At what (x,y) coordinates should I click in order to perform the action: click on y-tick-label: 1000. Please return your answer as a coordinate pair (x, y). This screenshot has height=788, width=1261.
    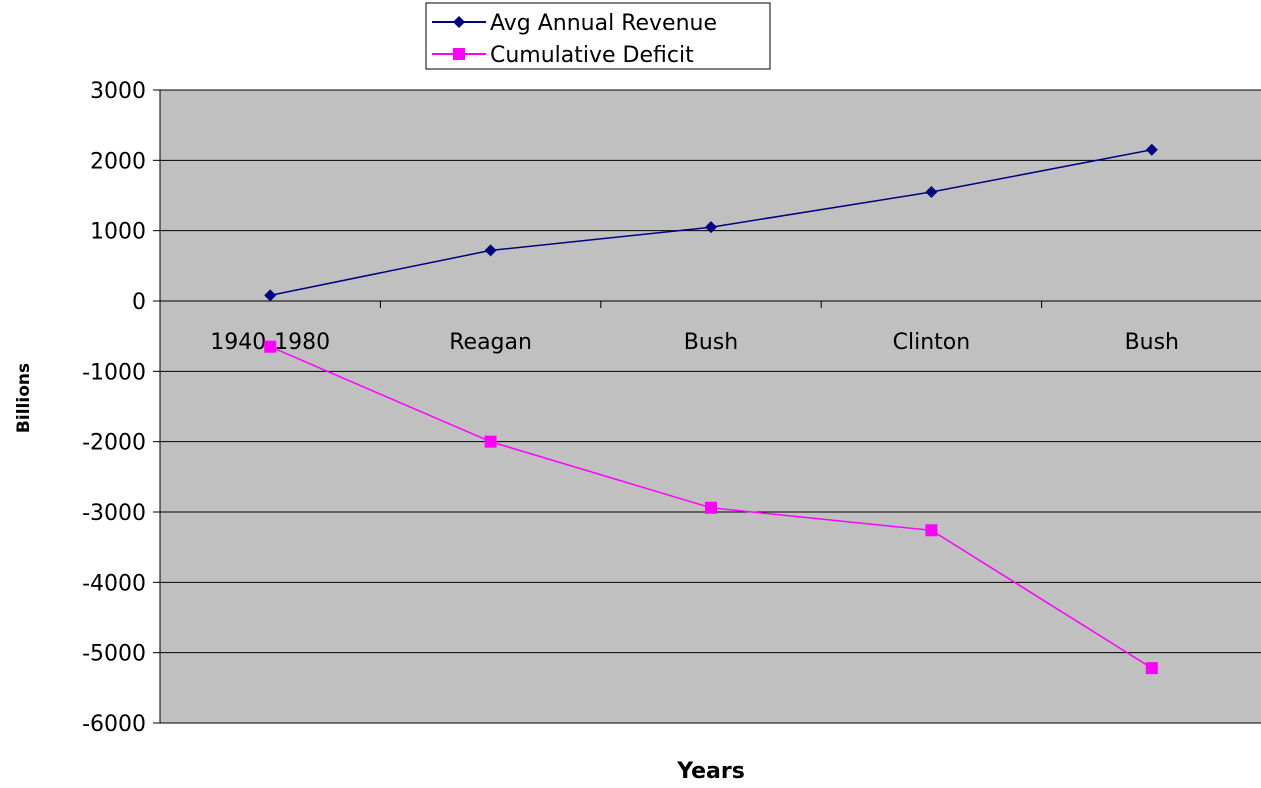
    Looking at the image, I should click on (118, 232).